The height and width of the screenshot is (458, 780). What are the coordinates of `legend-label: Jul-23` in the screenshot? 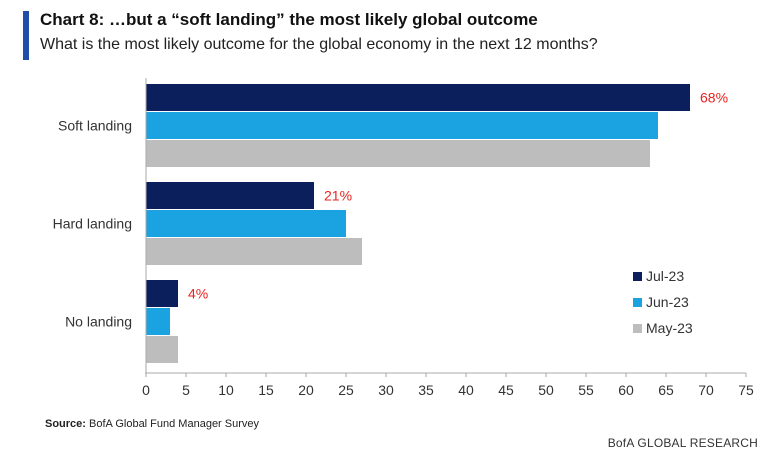 It's located at (665, 276).